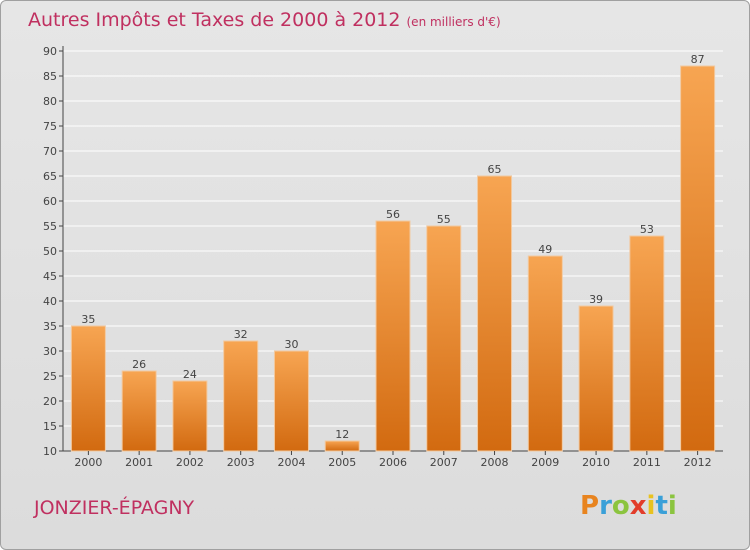  I want to click on logo-letter: x, so click(638, 506).